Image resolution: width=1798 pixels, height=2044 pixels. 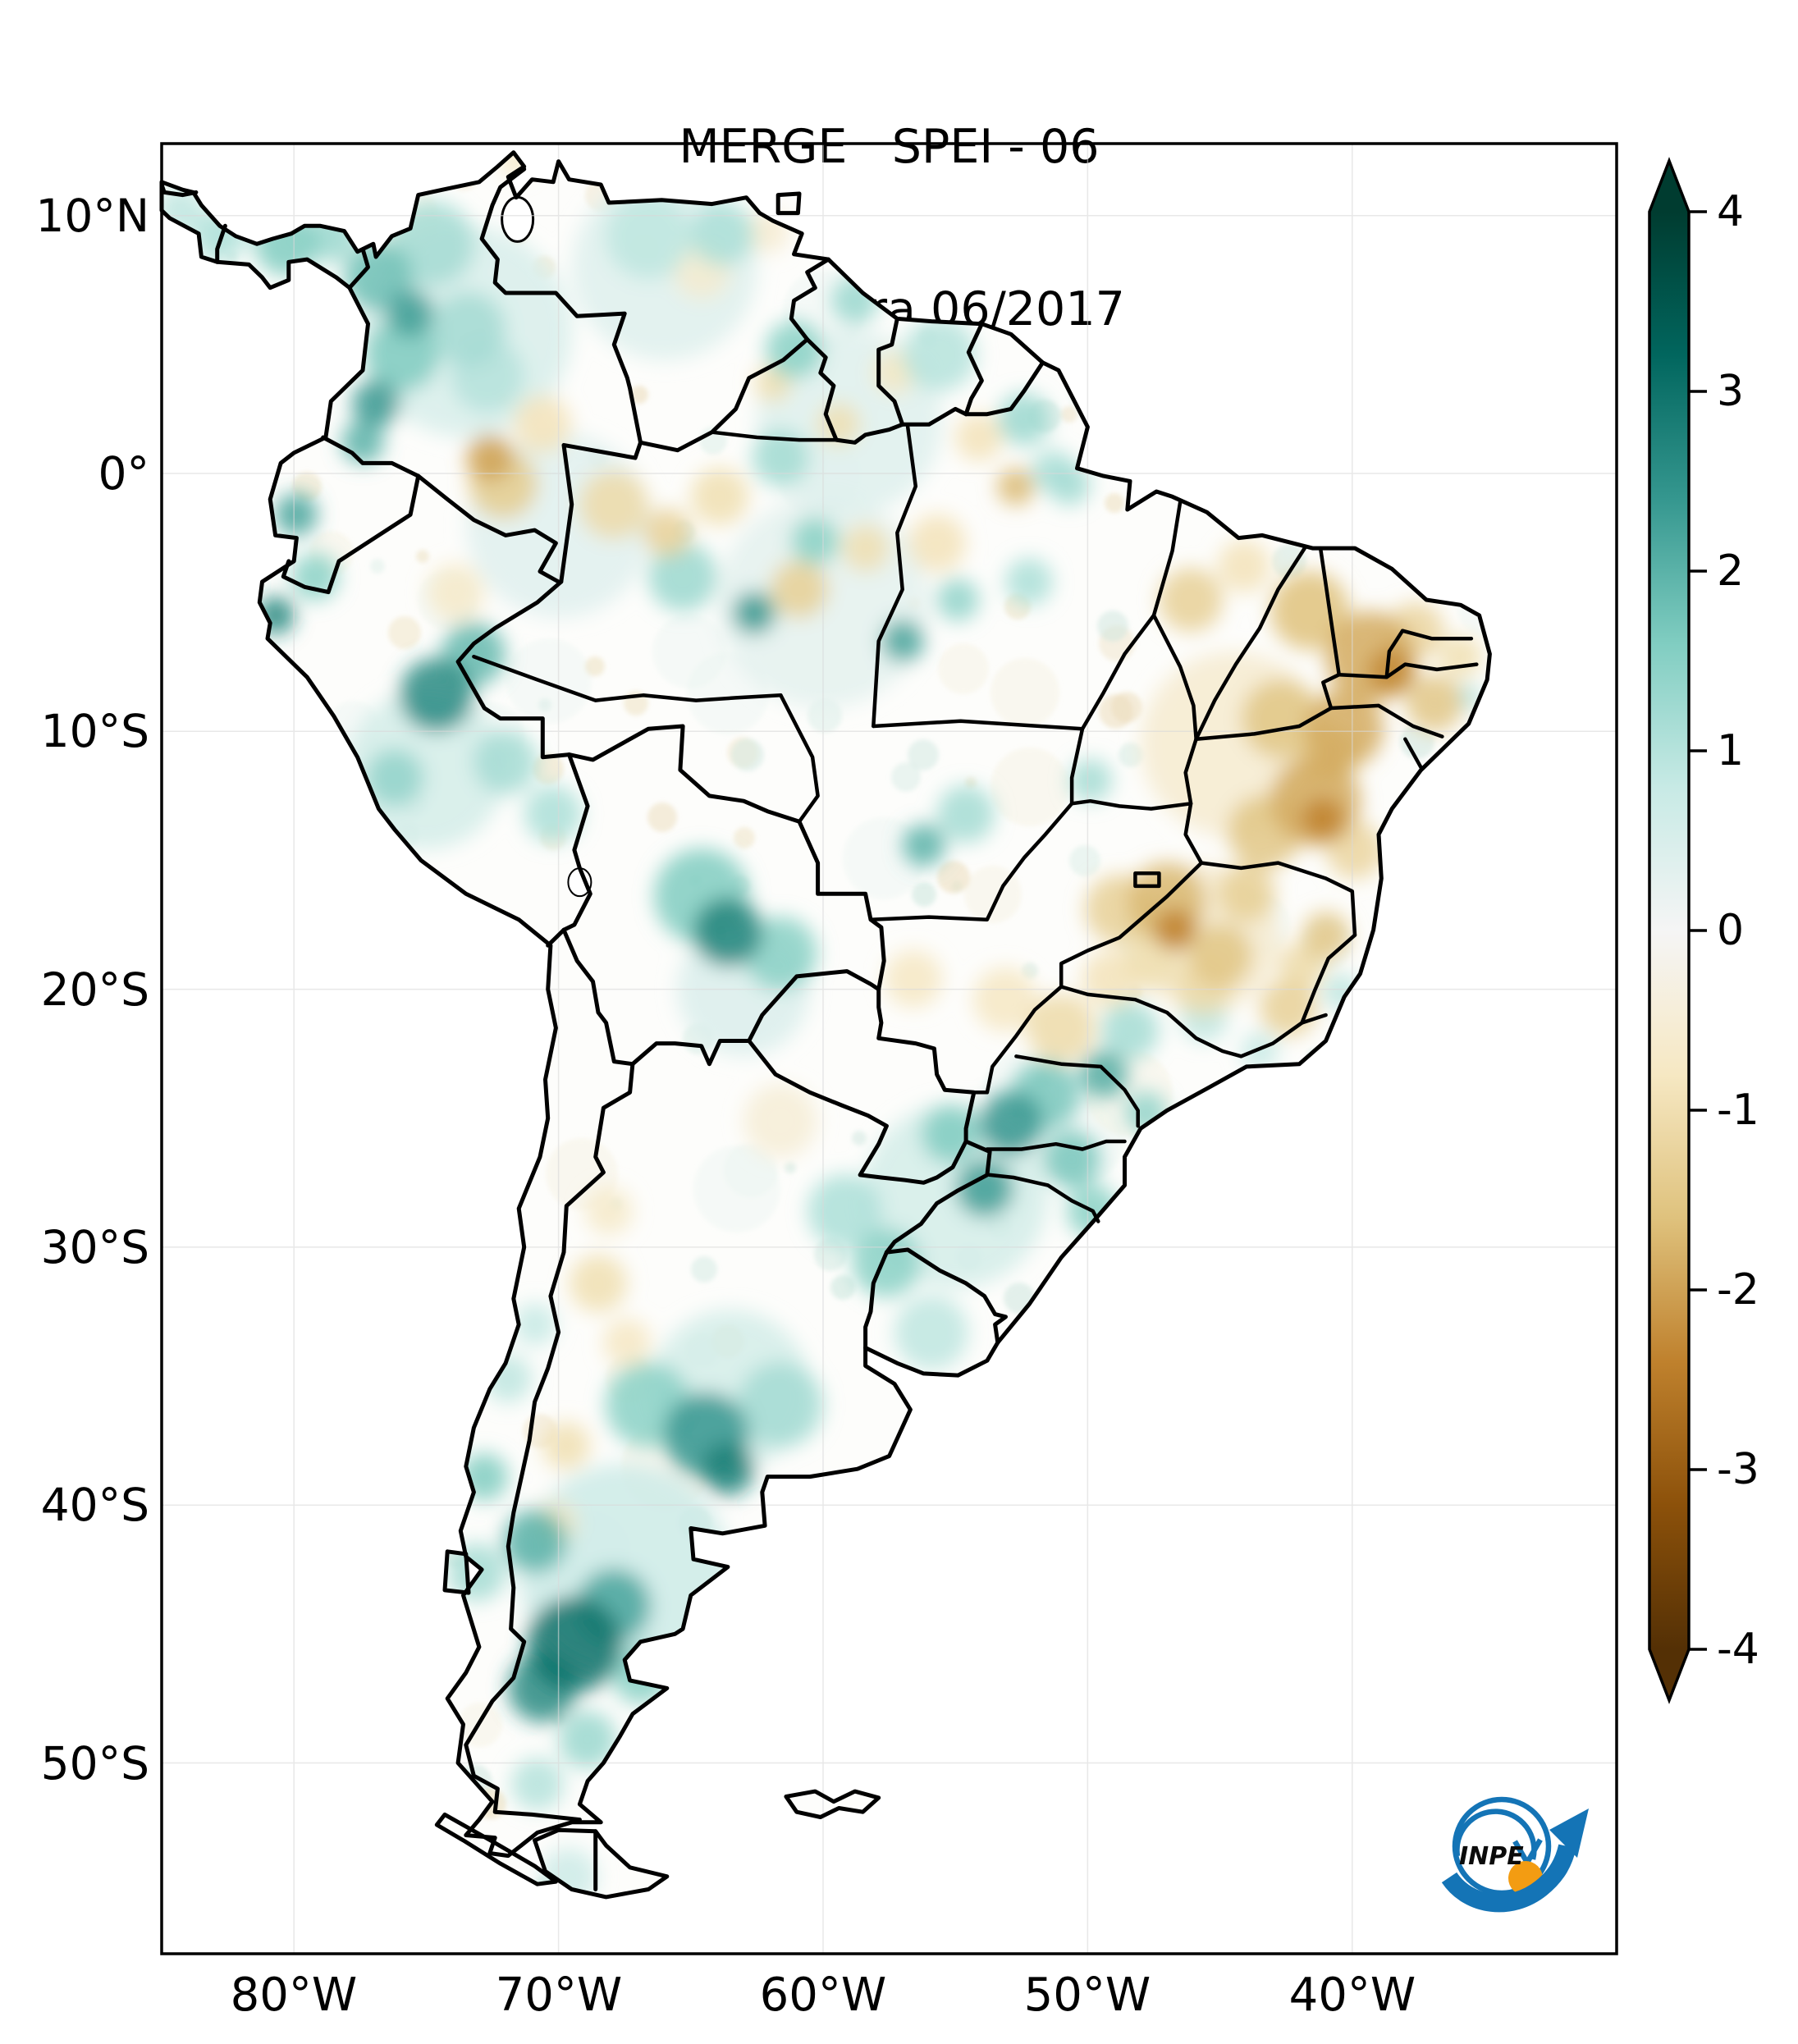 What do you see at coordinates (1677, 930) in the screenshot?
I see `colorbar` at bounding box center [1677, 930].